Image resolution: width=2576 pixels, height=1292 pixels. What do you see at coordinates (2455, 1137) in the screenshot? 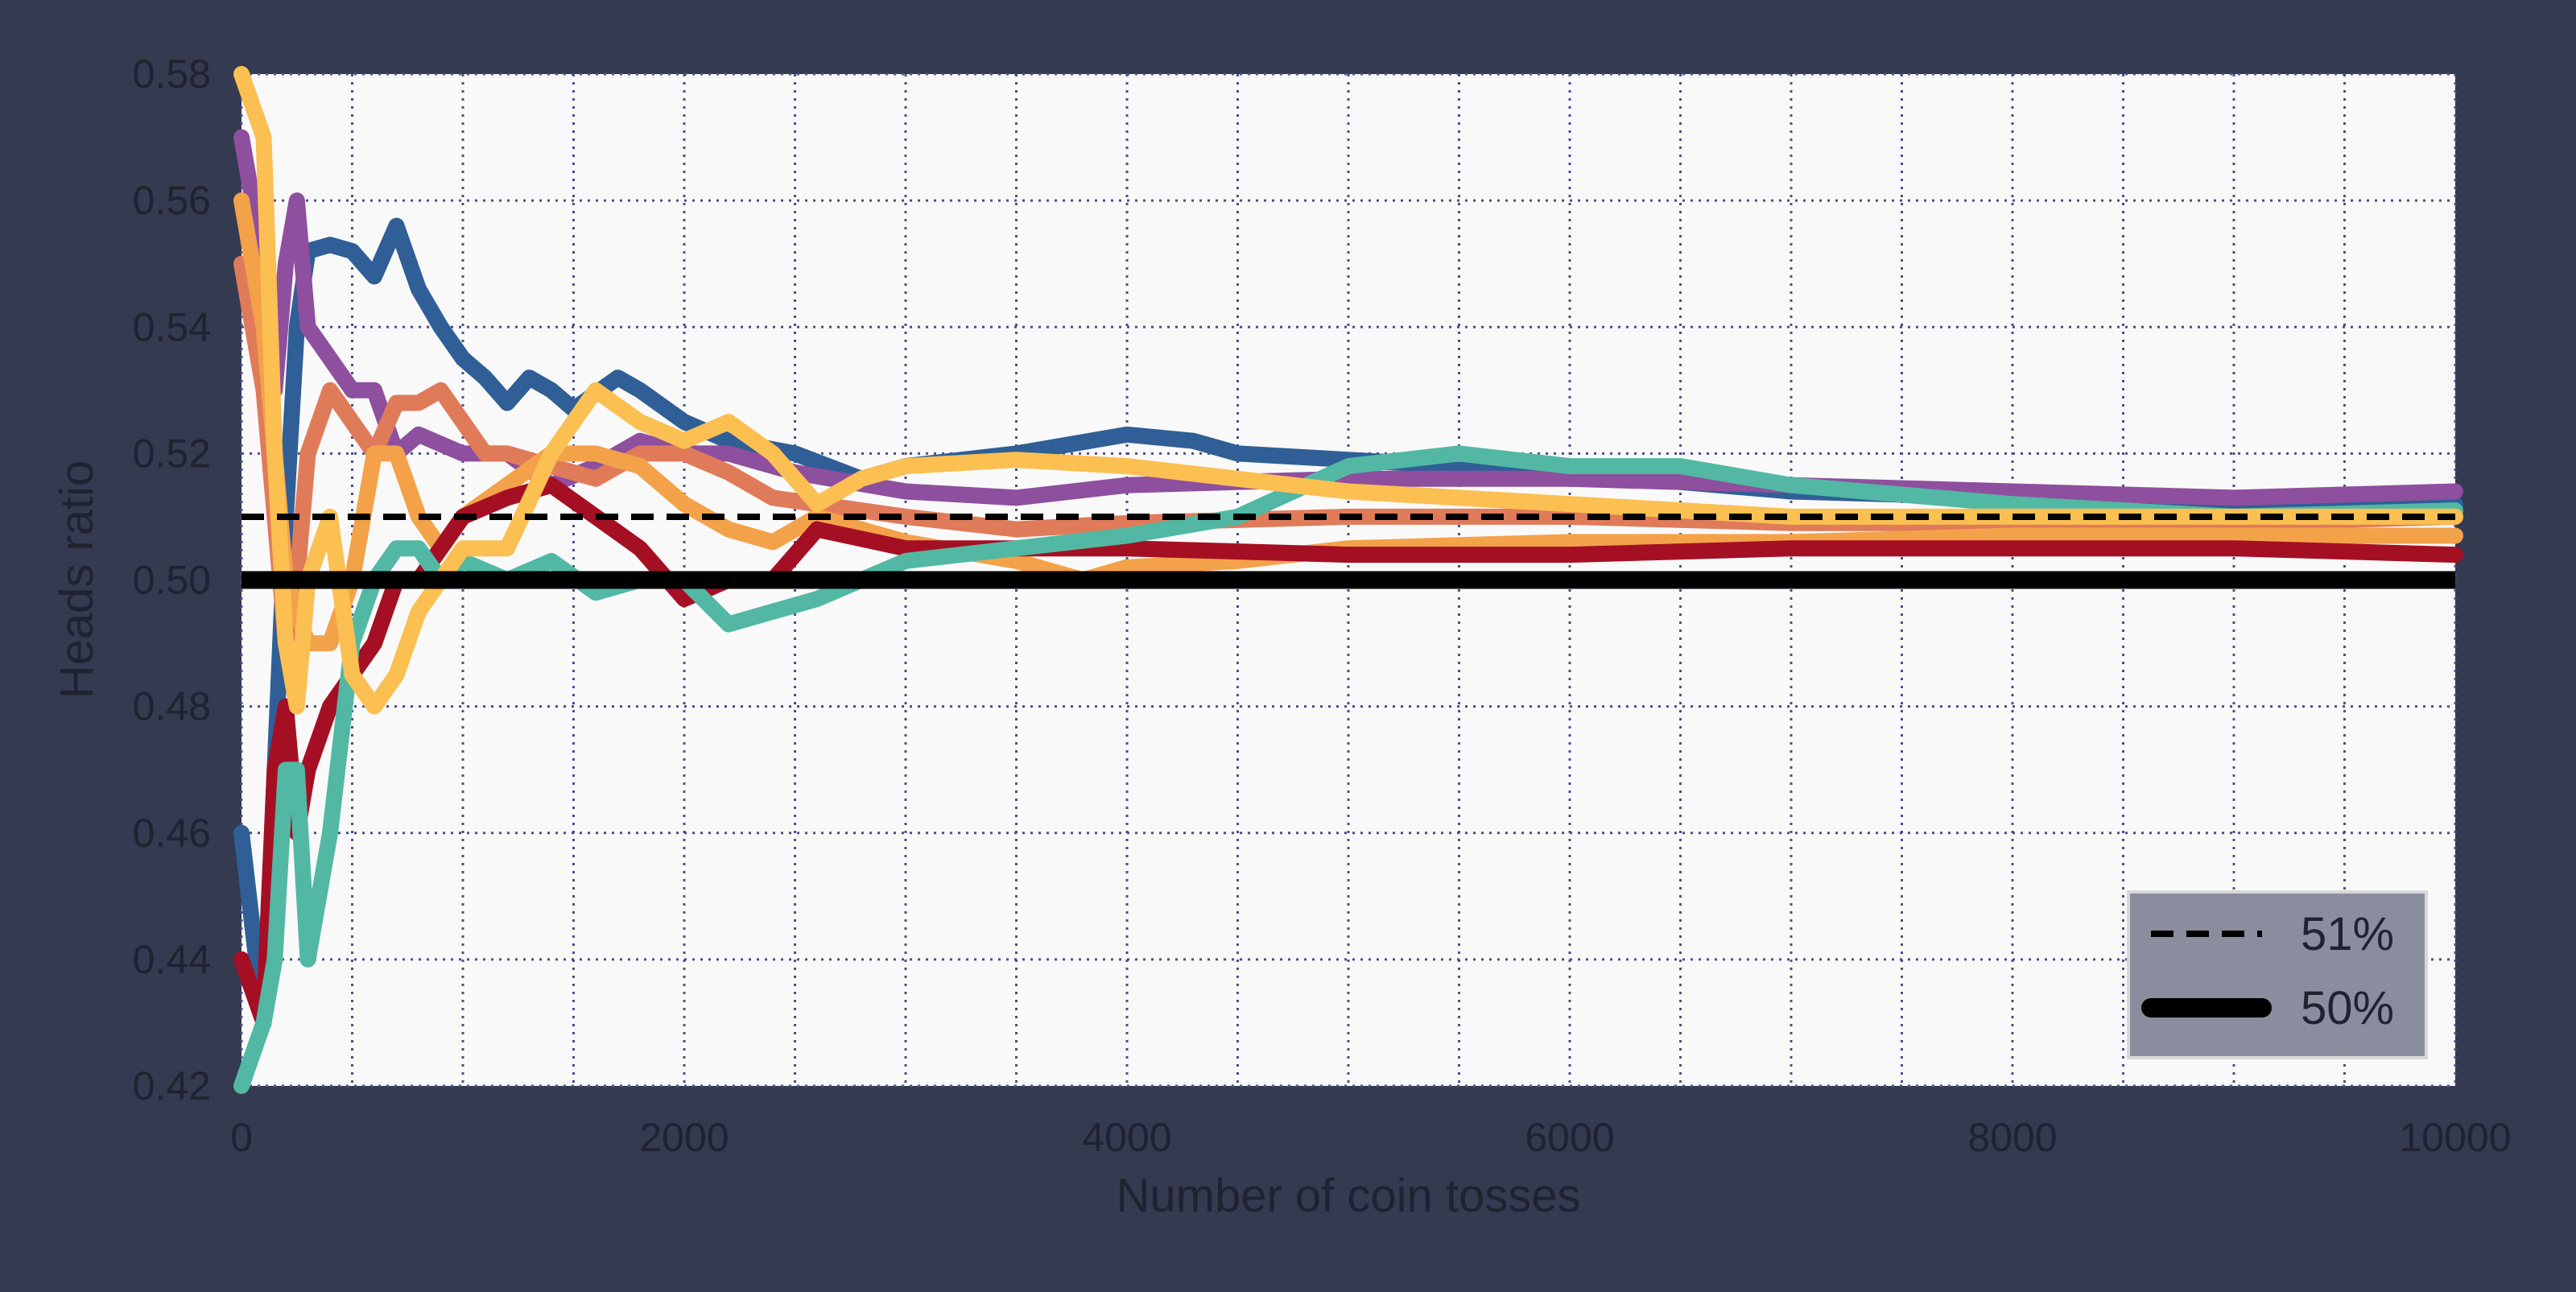
I see `x-tick-label: 10000` at bounding box center [2455, 1137].